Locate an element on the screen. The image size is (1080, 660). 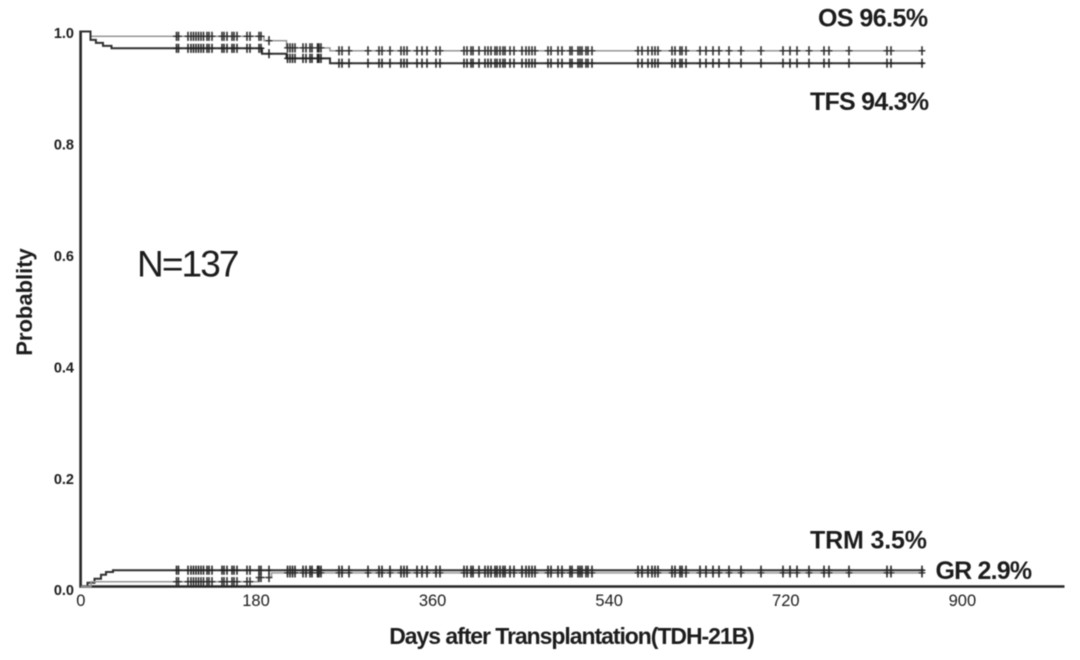
svg-text: 0.0 is located at coordinates (64, 591).